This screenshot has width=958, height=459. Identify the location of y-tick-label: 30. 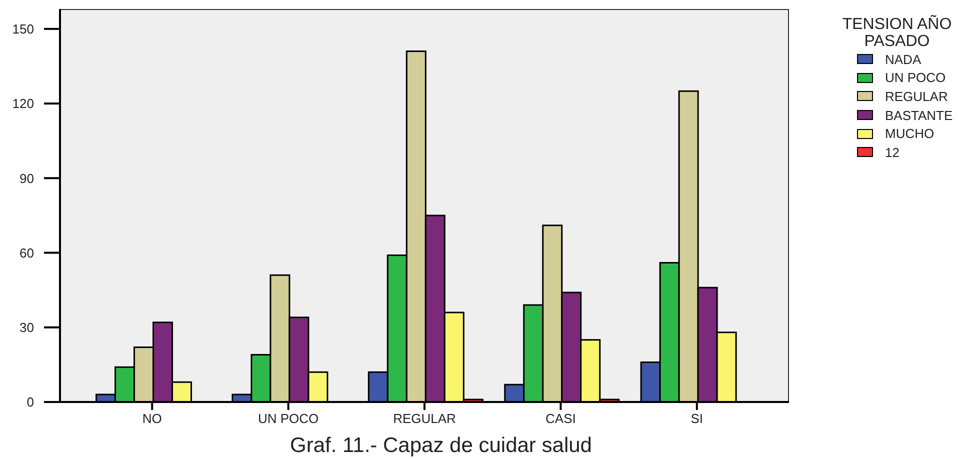
(27, 327).